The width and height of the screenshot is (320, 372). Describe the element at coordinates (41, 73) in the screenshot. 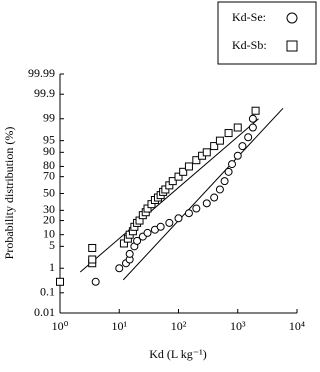

I see `y-tick-label: 99.99` at that location.